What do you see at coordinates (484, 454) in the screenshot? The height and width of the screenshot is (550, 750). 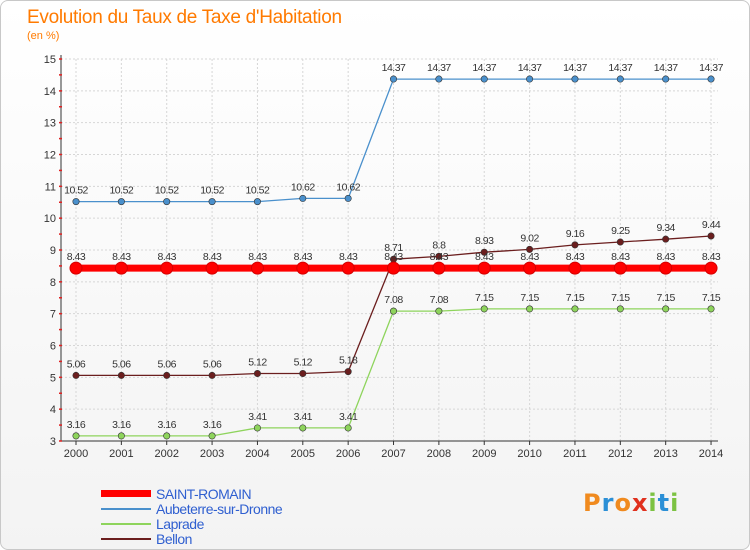 I see `x-tick-label: 2009` at bounding box center [484, 454].